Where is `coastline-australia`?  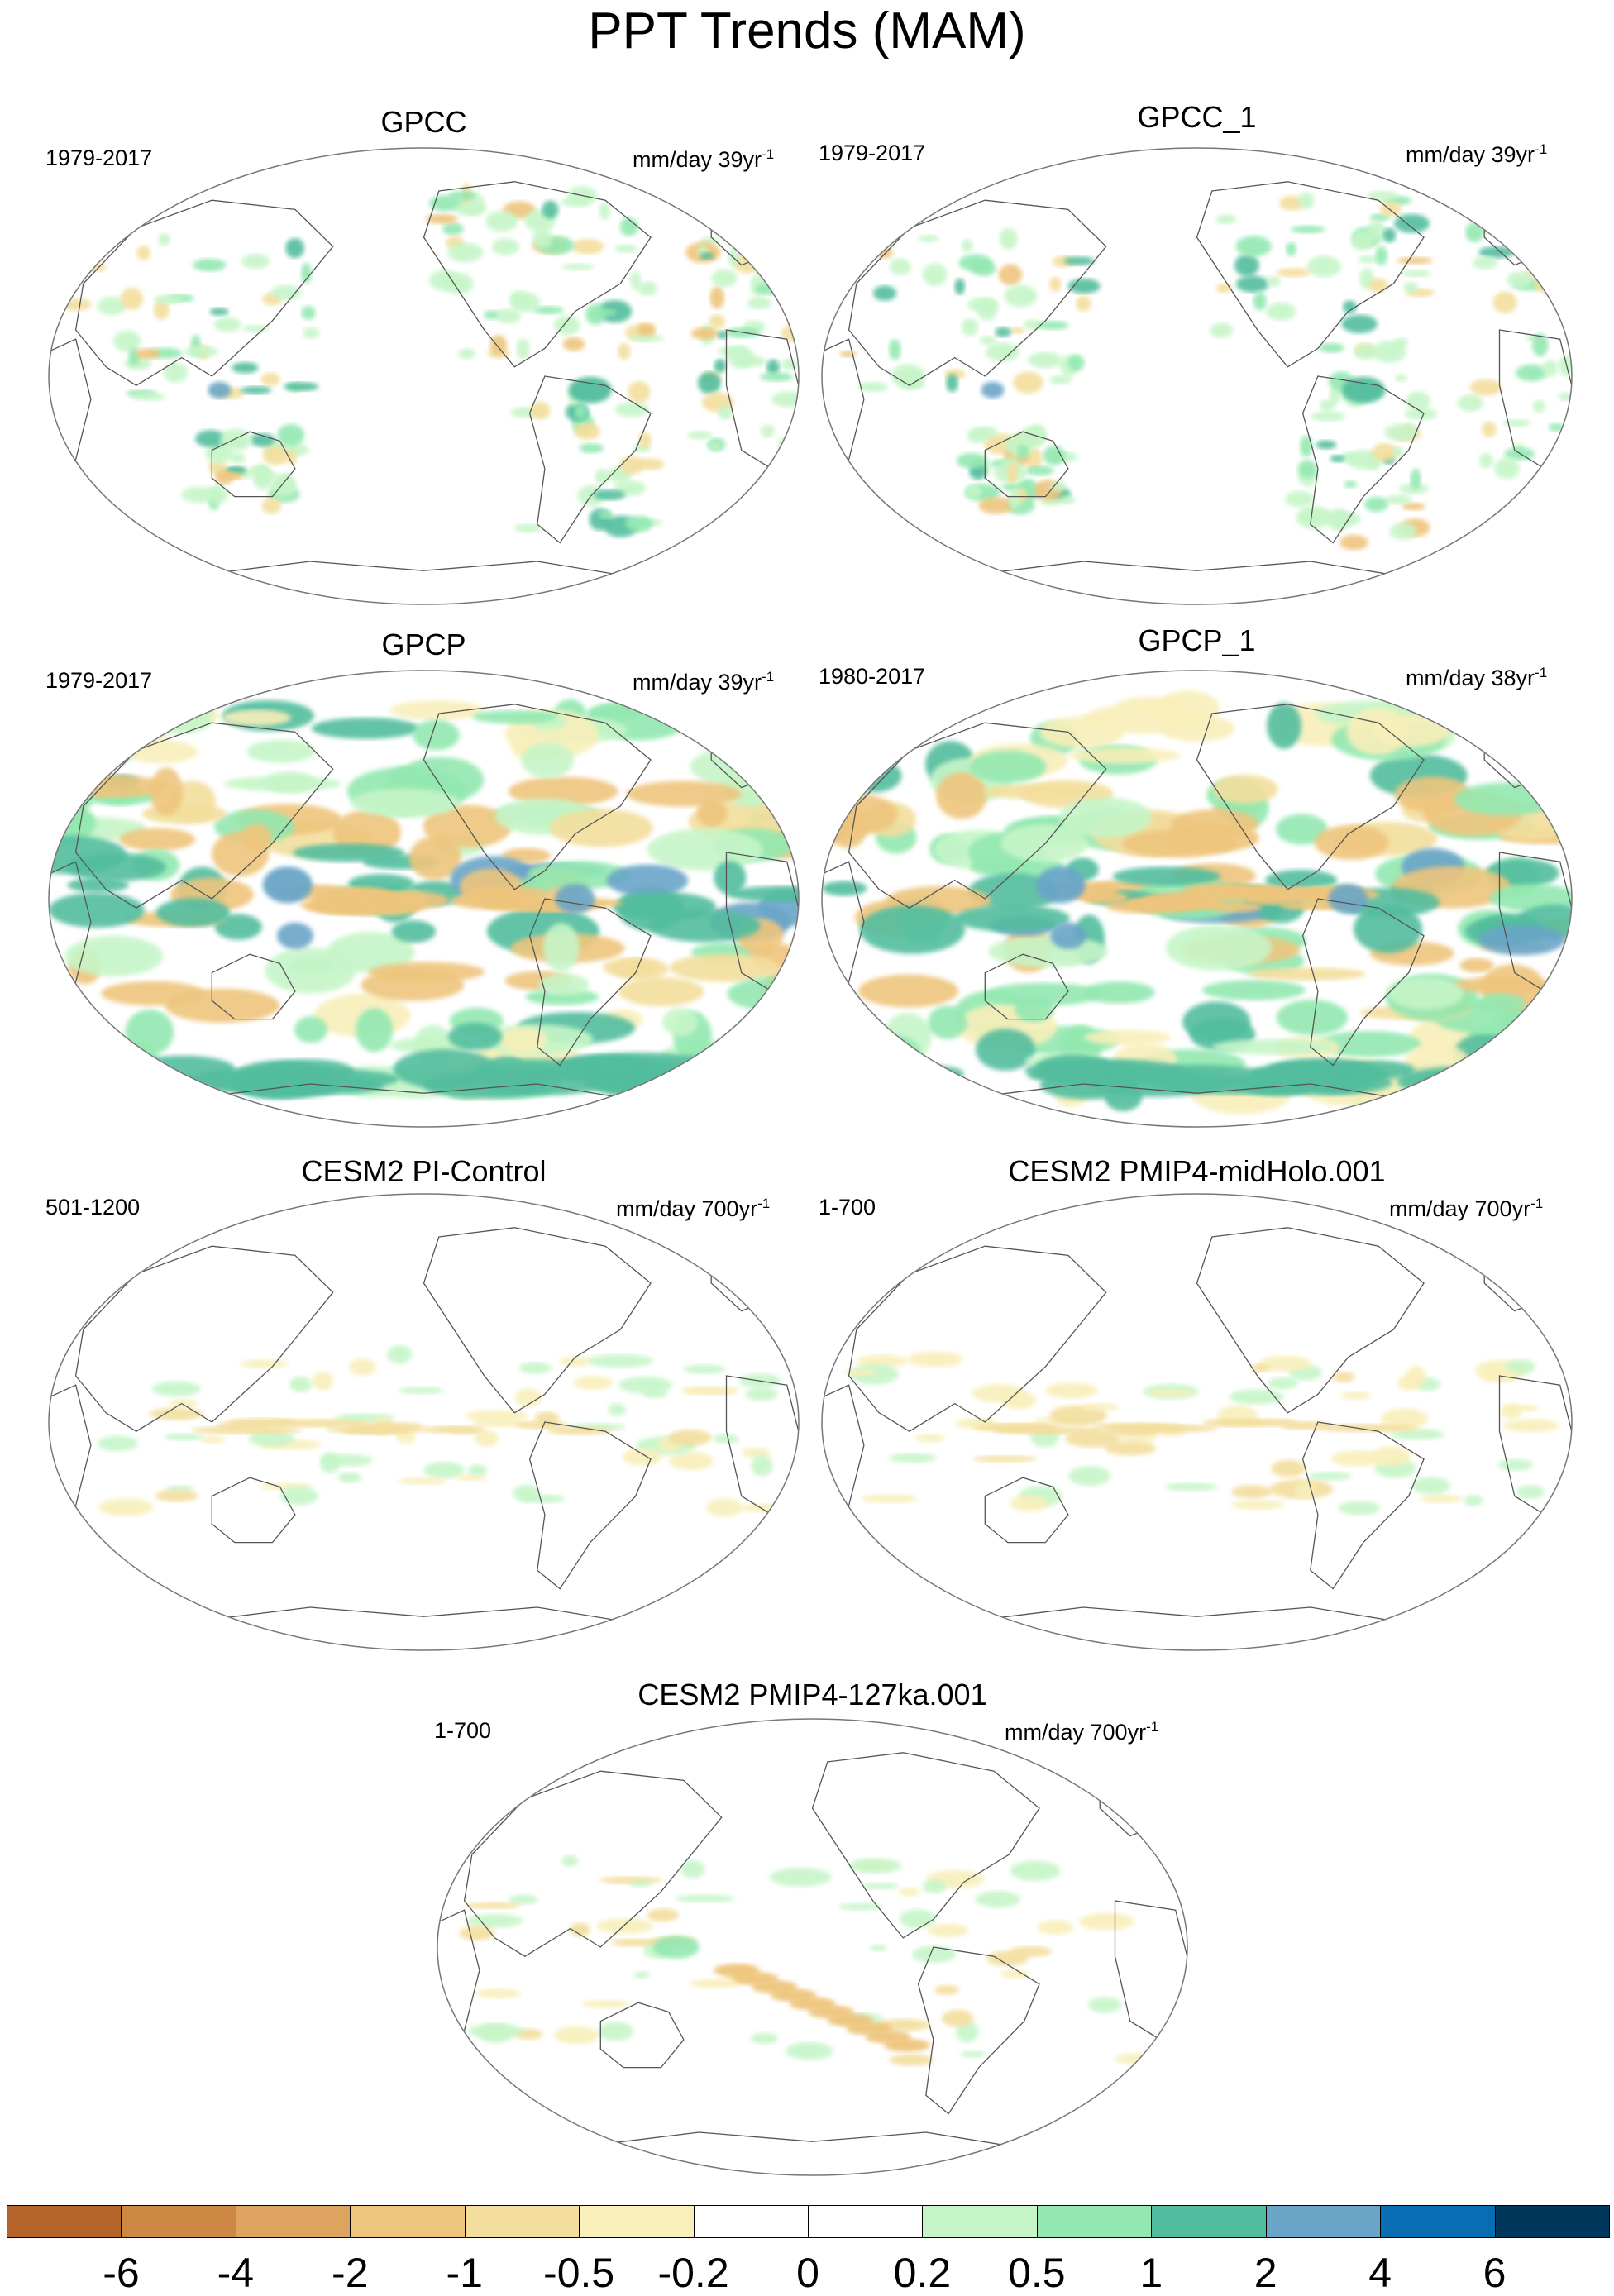
coastline-australia is located at coordinates (1026, 986).